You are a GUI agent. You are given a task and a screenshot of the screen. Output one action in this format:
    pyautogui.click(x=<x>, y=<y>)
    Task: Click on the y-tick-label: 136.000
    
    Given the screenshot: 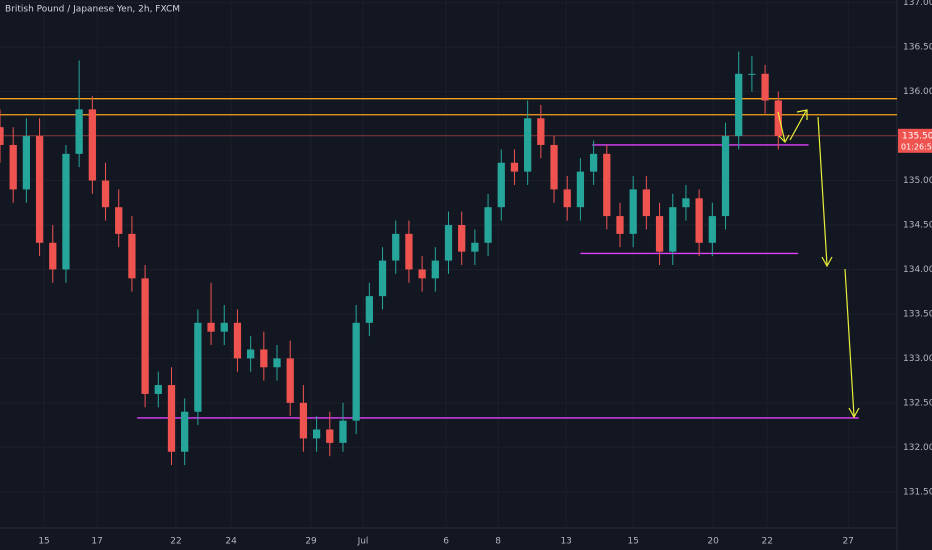 What is the action you would take?
    pyautogui.click(x=917, y=92)
    